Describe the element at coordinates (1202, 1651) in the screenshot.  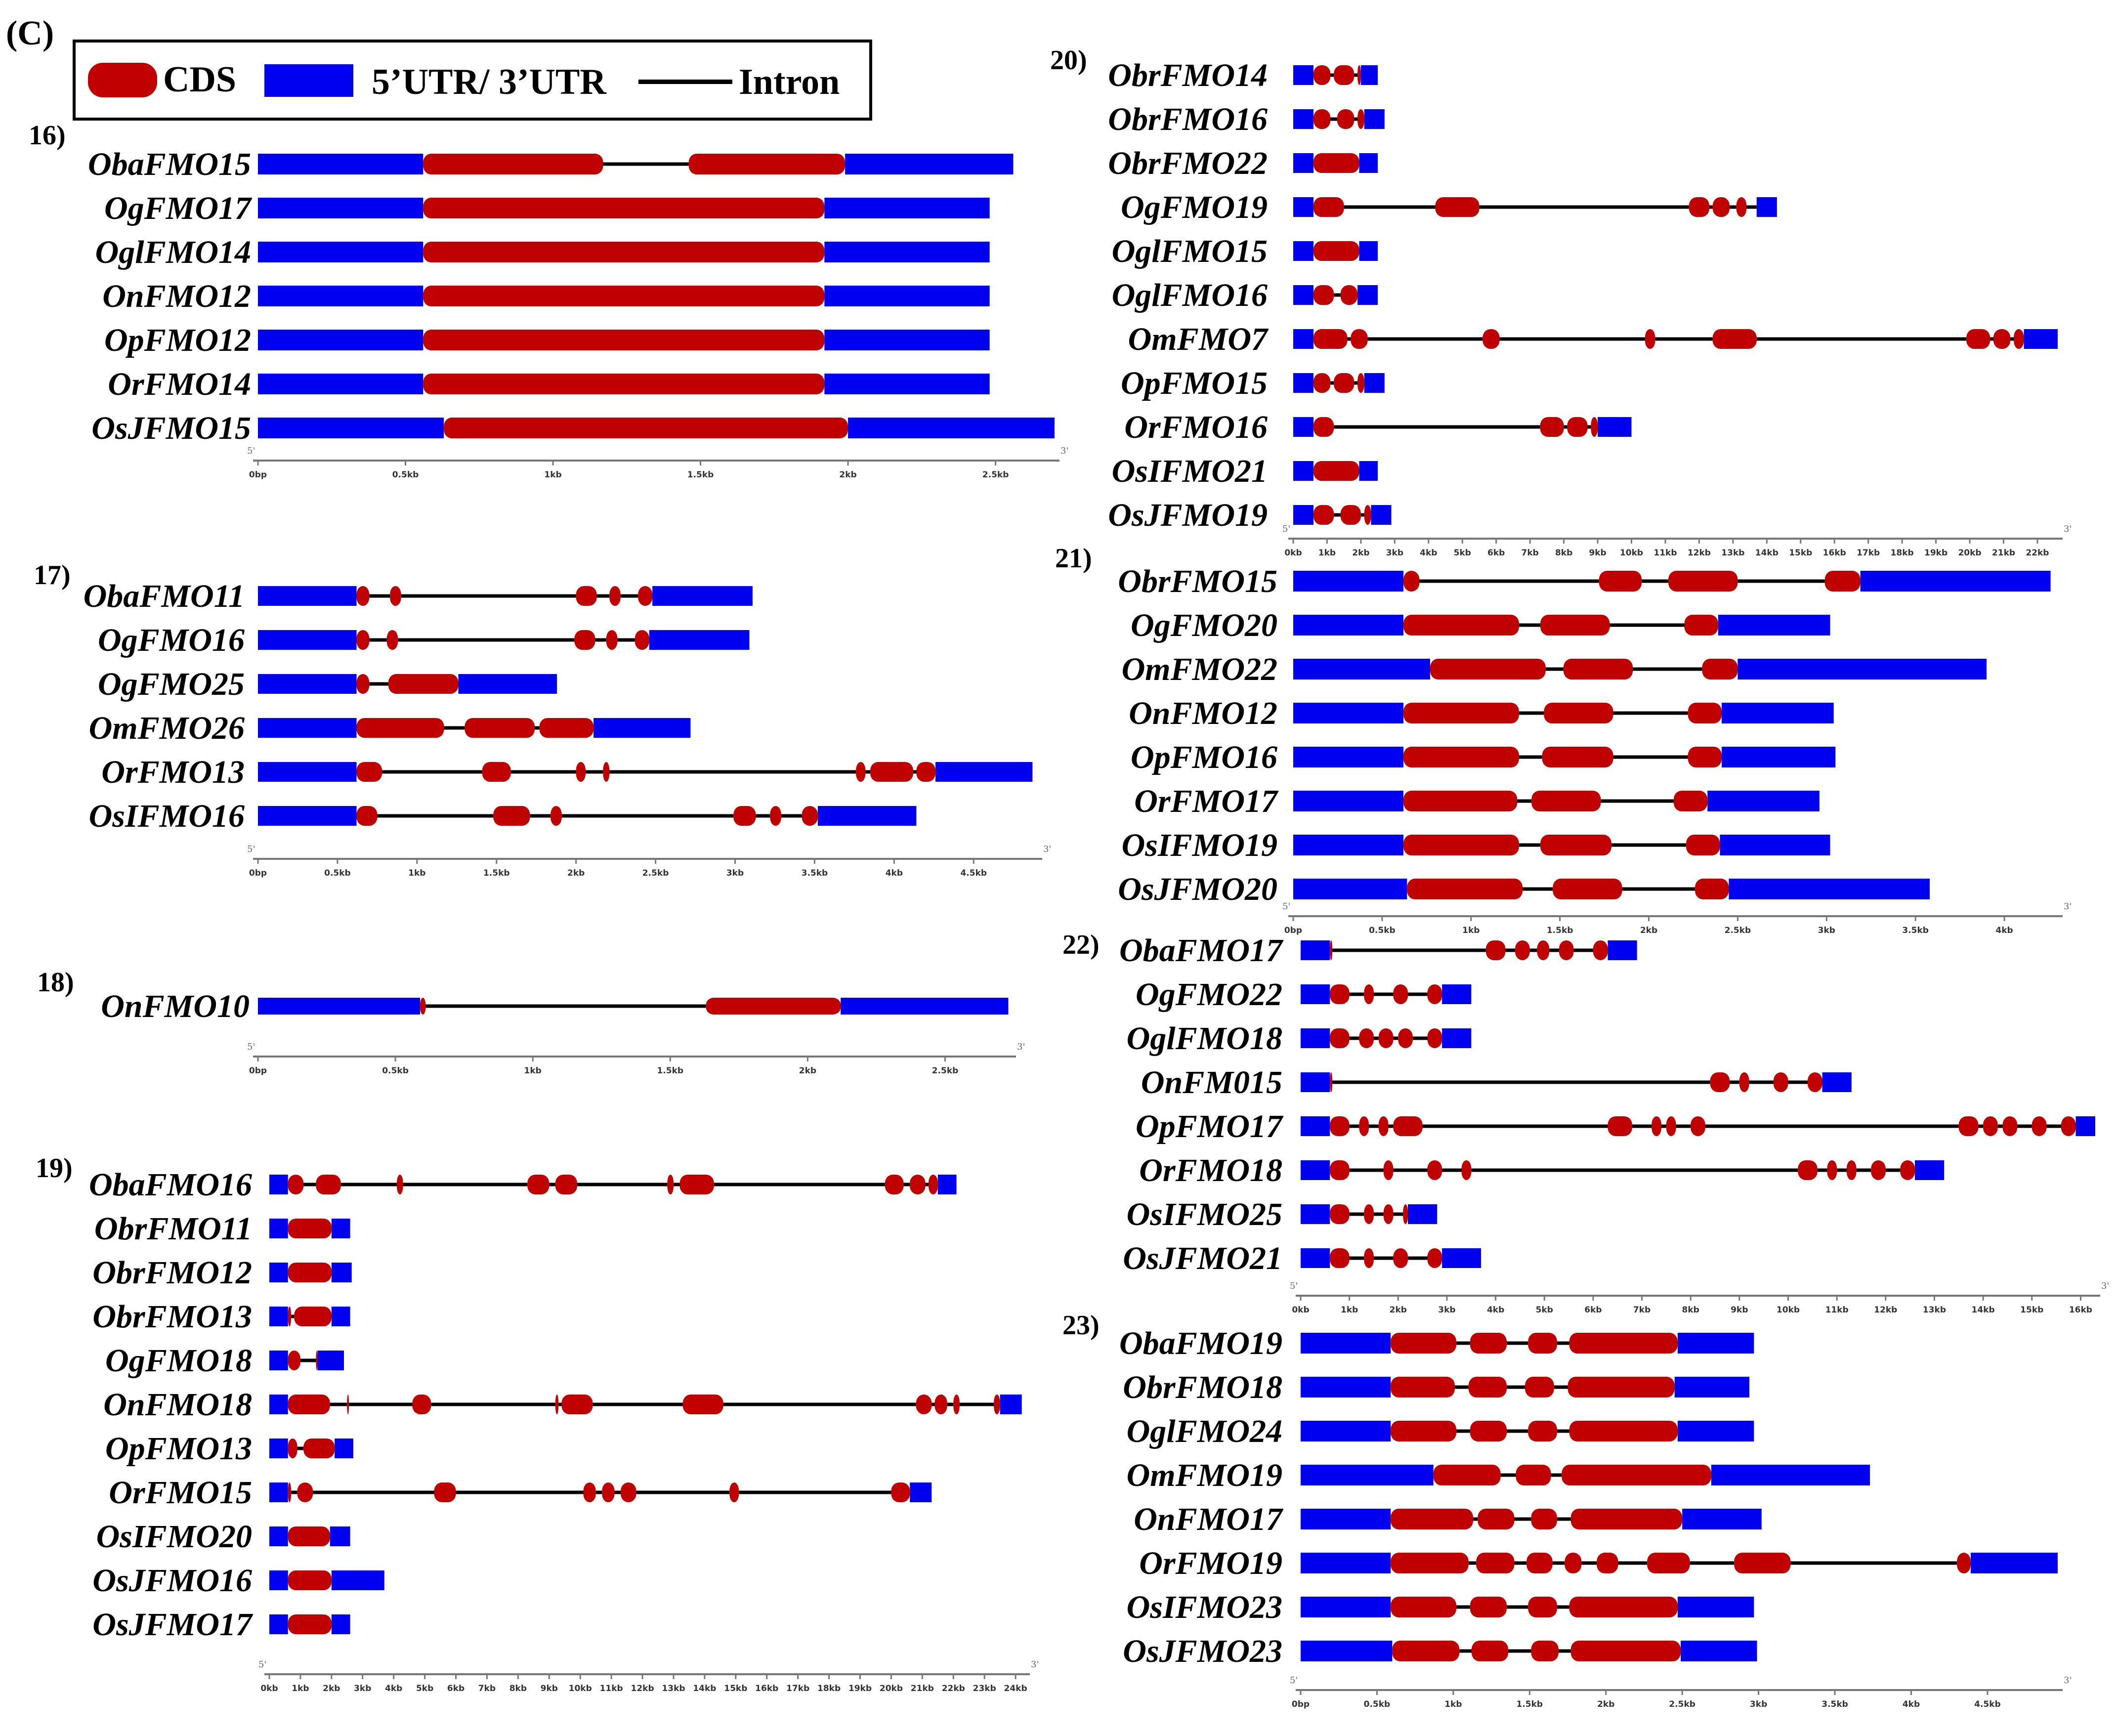
I see `gene-name-label: OsJFMO23` at that location.